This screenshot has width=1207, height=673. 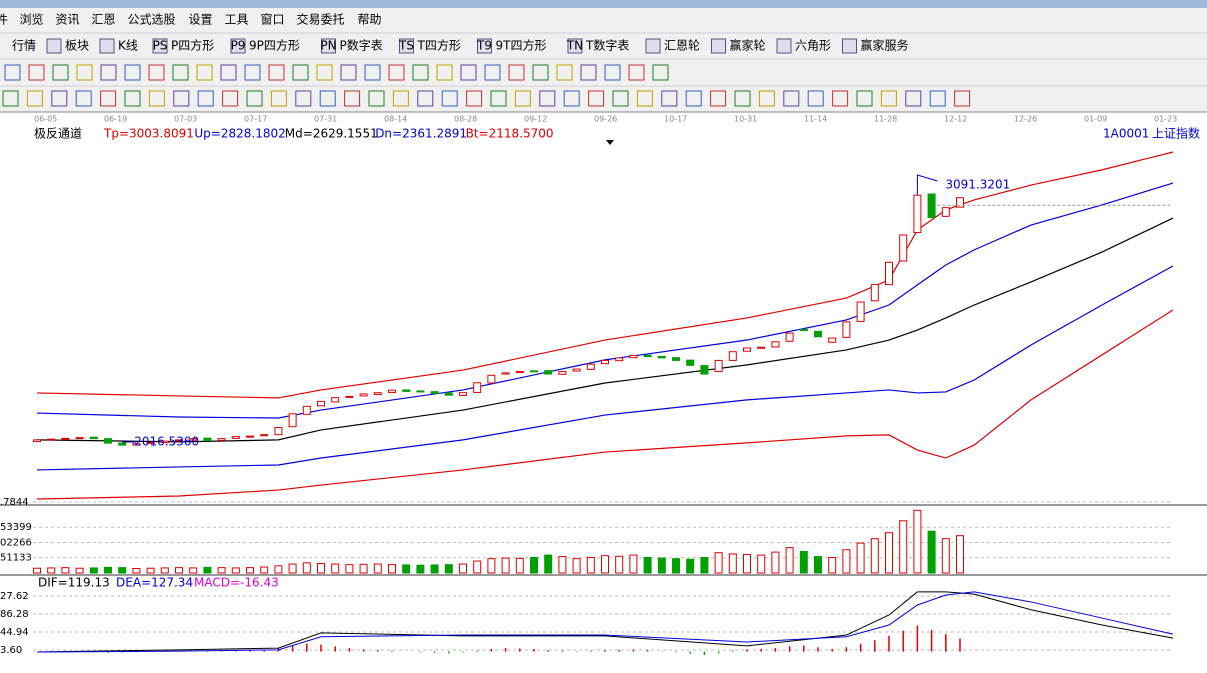 What do you see at coordinates (321, 19) in the screenshot?
I see `menu-item: 交易委托` at bounding box center [321, 19].